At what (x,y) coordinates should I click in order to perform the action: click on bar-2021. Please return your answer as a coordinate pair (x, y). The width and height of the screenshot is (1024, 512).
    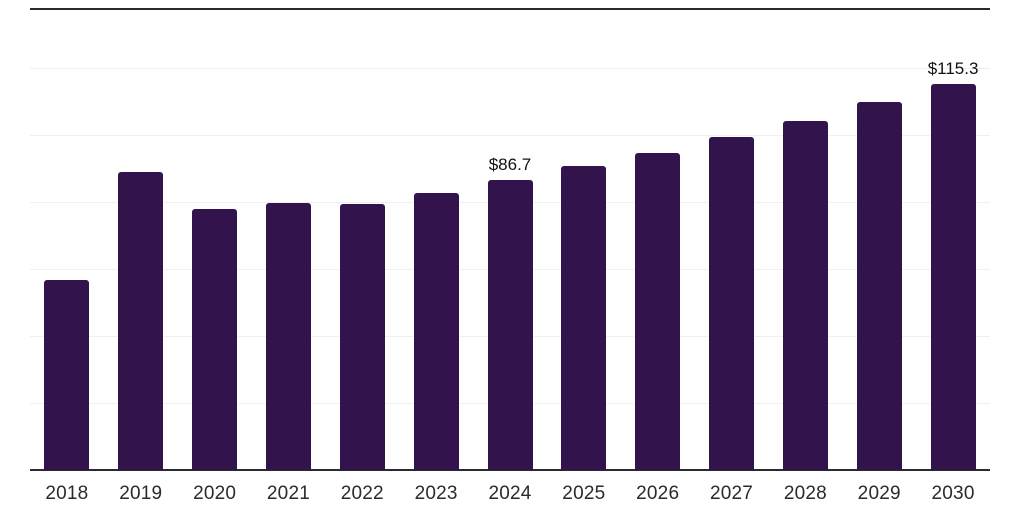
    Looking at the image, I should click on (288, 336).